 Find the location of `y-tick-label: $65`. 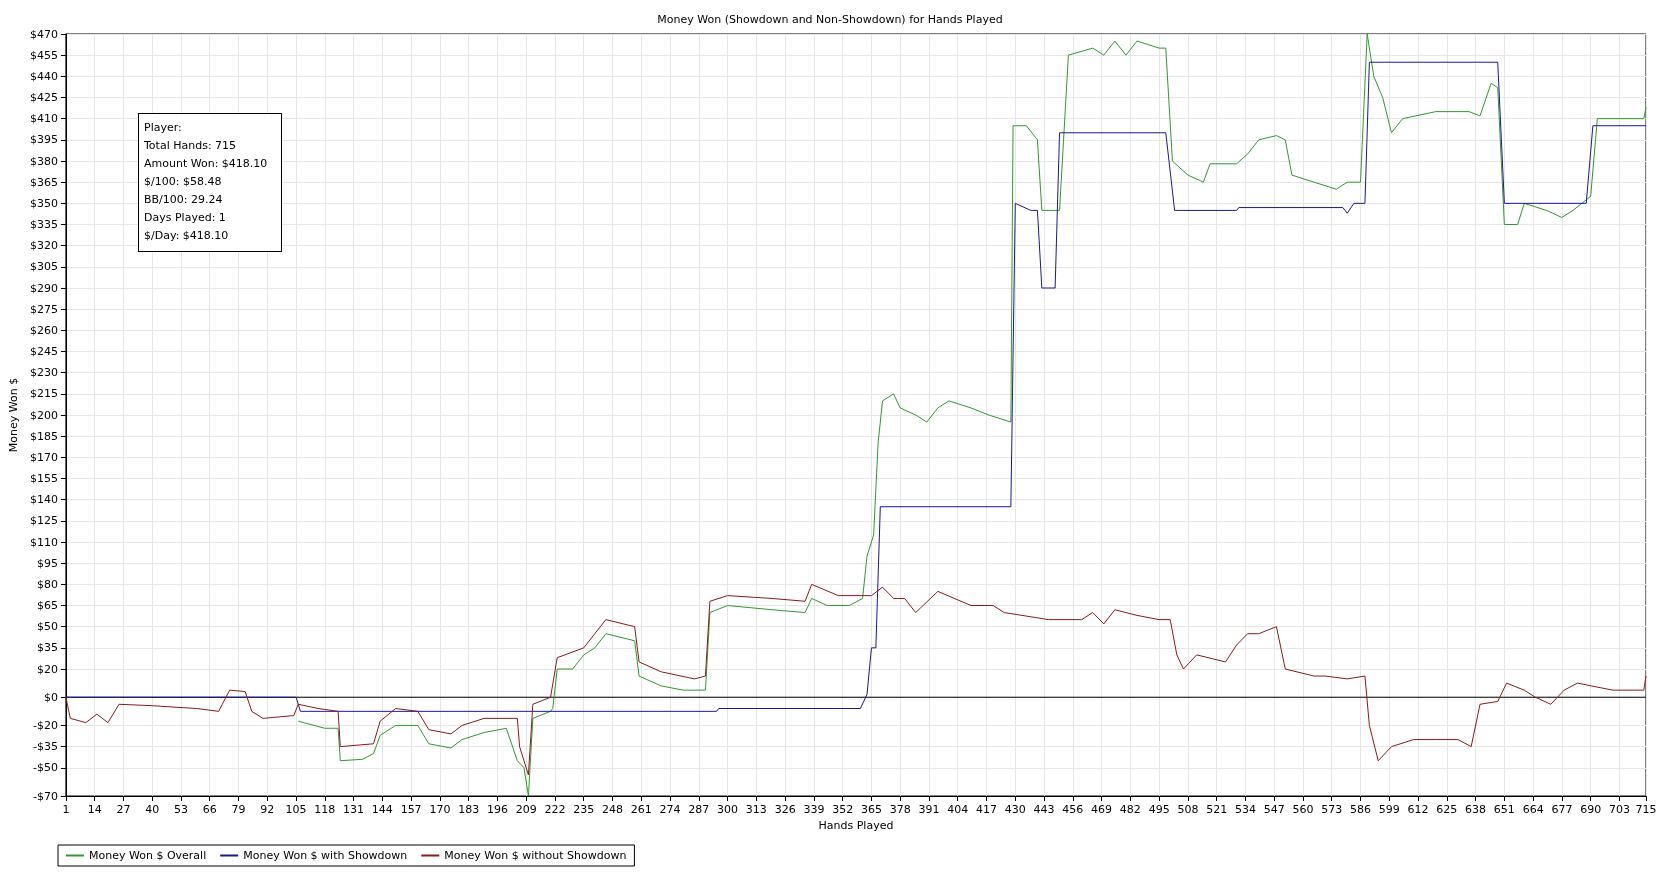

y-tick-label: $65 is located at coordinates (47, 605).